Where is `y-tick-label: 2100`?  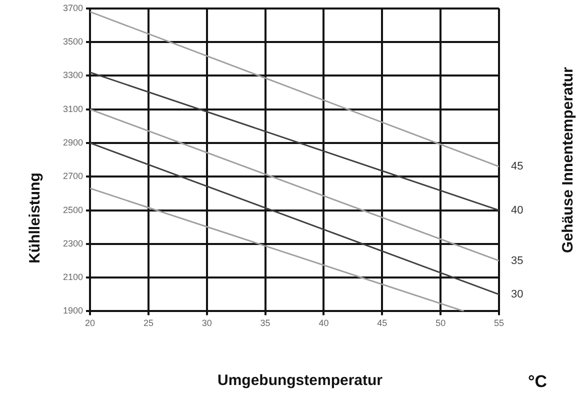
y-tick-label: 2100 is located at coordinates (73, 277).